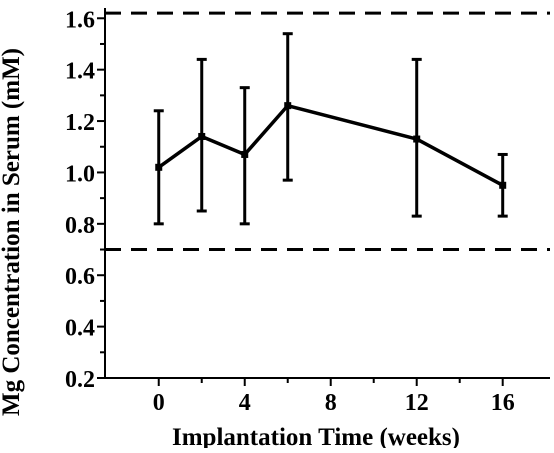 The image size is (554, 453). What do you see at coordinates (80, 329) in the screenshot?
I see `y-tick-label: 0.4` at bounding box center [80, 329].